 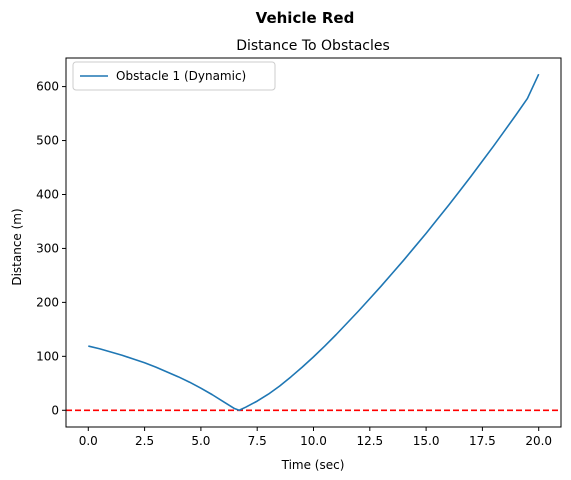 What do you see at coordinates (313, 465) in the screenshot?
I see `x-axis-label: Time (sec)` at bounding box center [313, 465].